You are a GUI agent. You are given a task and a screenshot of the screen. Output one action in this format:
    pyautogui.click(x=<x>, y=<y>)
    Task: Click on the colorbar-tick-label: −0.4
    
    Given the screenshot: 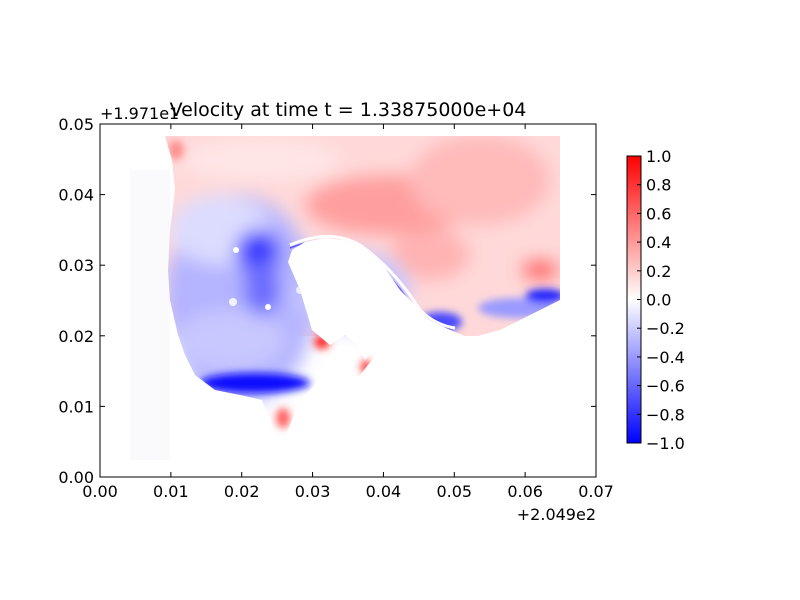 What is the action you would take?
    pyautogui.click(x=665, y=357)
    